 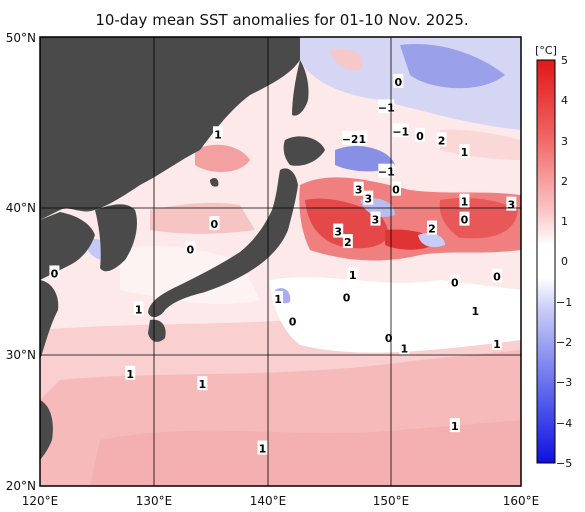 I want to click on y-tick-label: 40°N, so click(x=21, y=208).